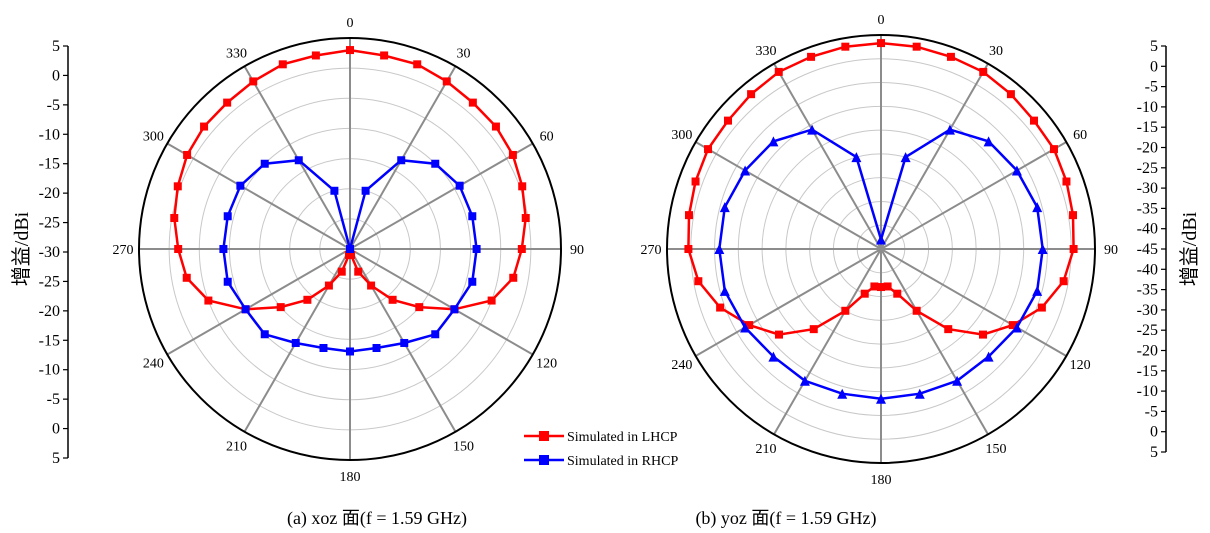 Image resolution: width=1210 pixels, height=533 pixels. What do you see at coordinates (766, 51) in the screenshot?
I see `angle-label: 330` at bounding box center [766, 51].